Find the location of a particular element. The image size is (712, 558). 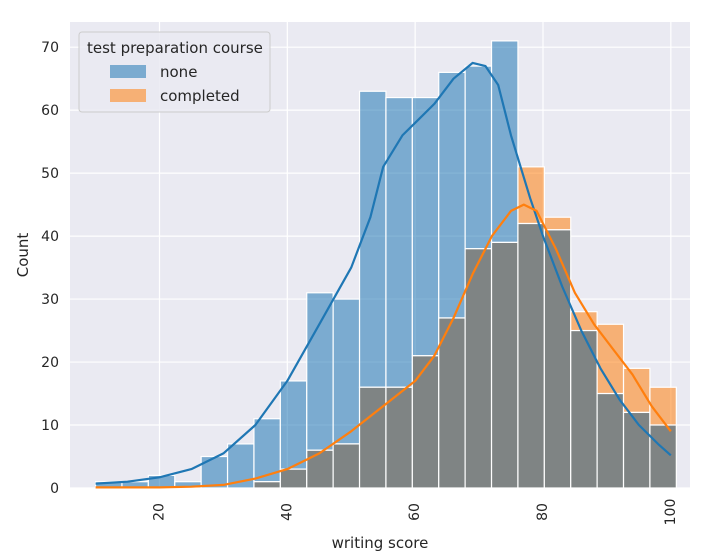

legend-label-none: none is located at coordinates (178, 72).